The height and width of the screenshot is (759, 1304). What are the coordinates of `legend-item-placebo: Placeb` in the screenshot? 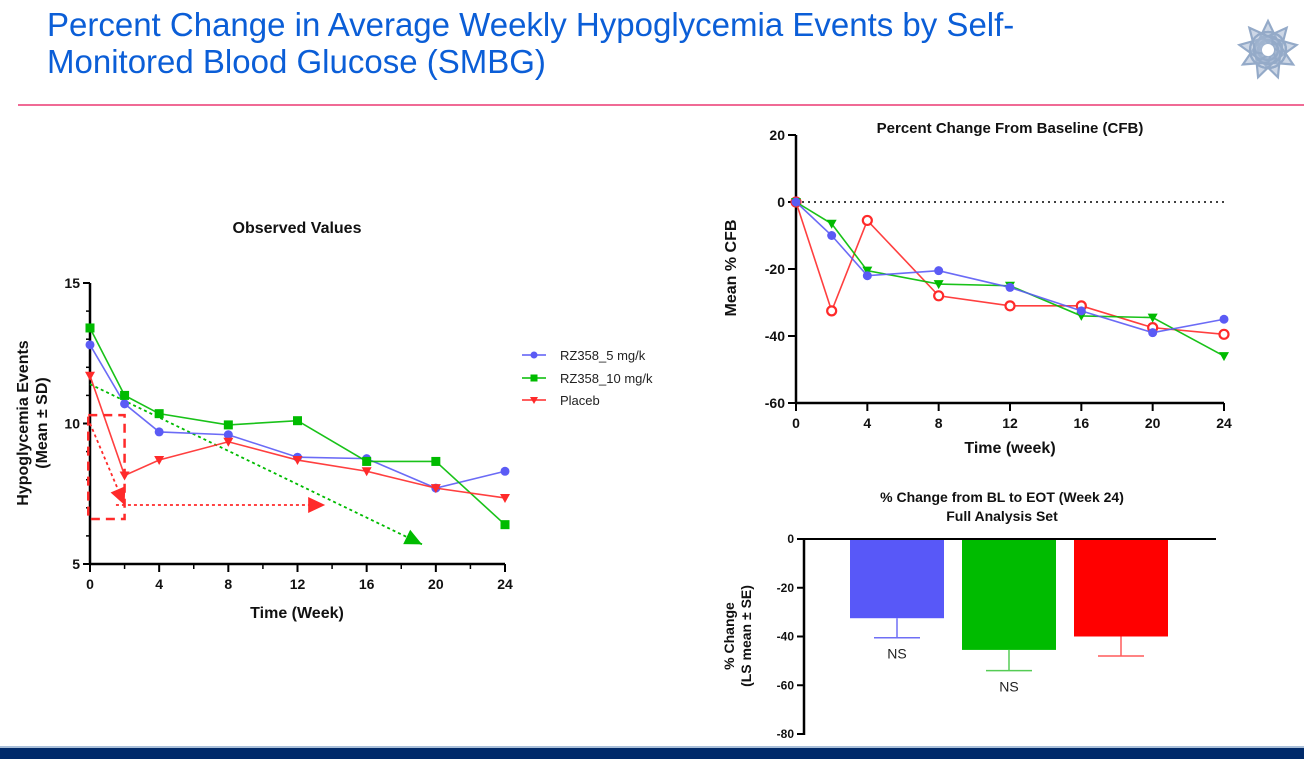 It's located at (561, 400).